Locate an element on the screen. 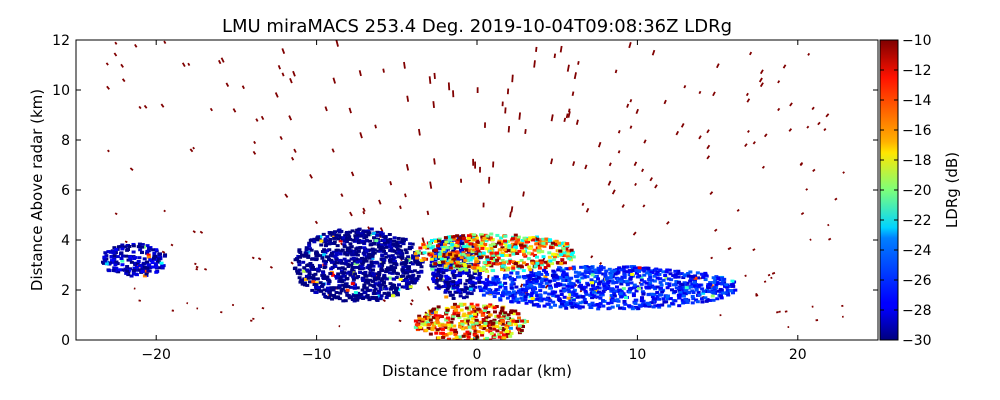 The height and width of the screenshot is (400, 1000). colorbar-tick-label: −30 is located at coordinates (917, 341).